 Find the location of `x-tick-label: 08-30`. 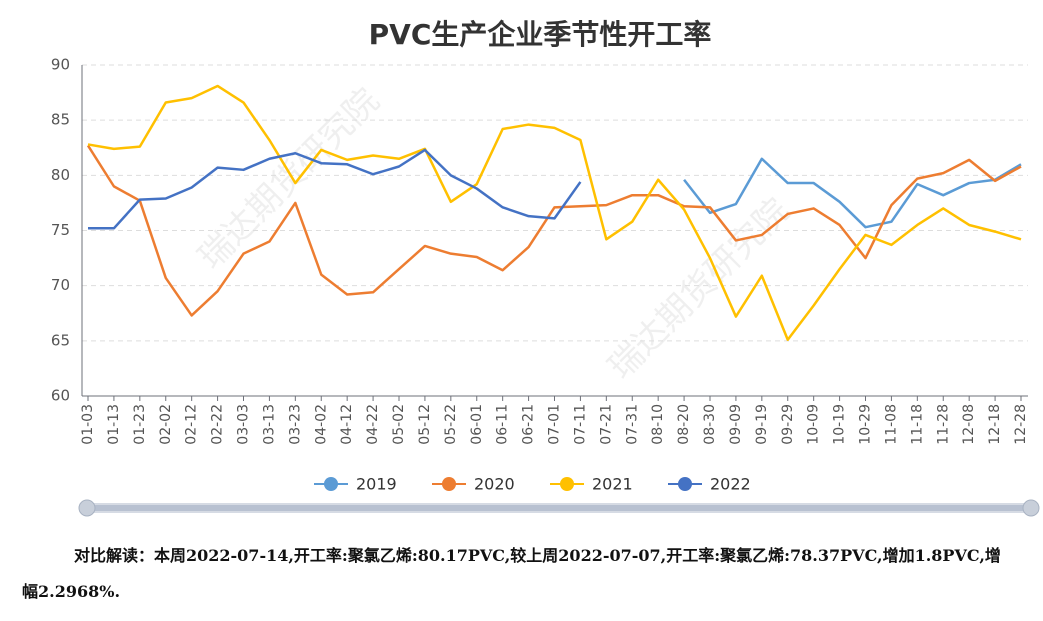

x-tick-label: 08-30 is located at coordinates (710, 424).